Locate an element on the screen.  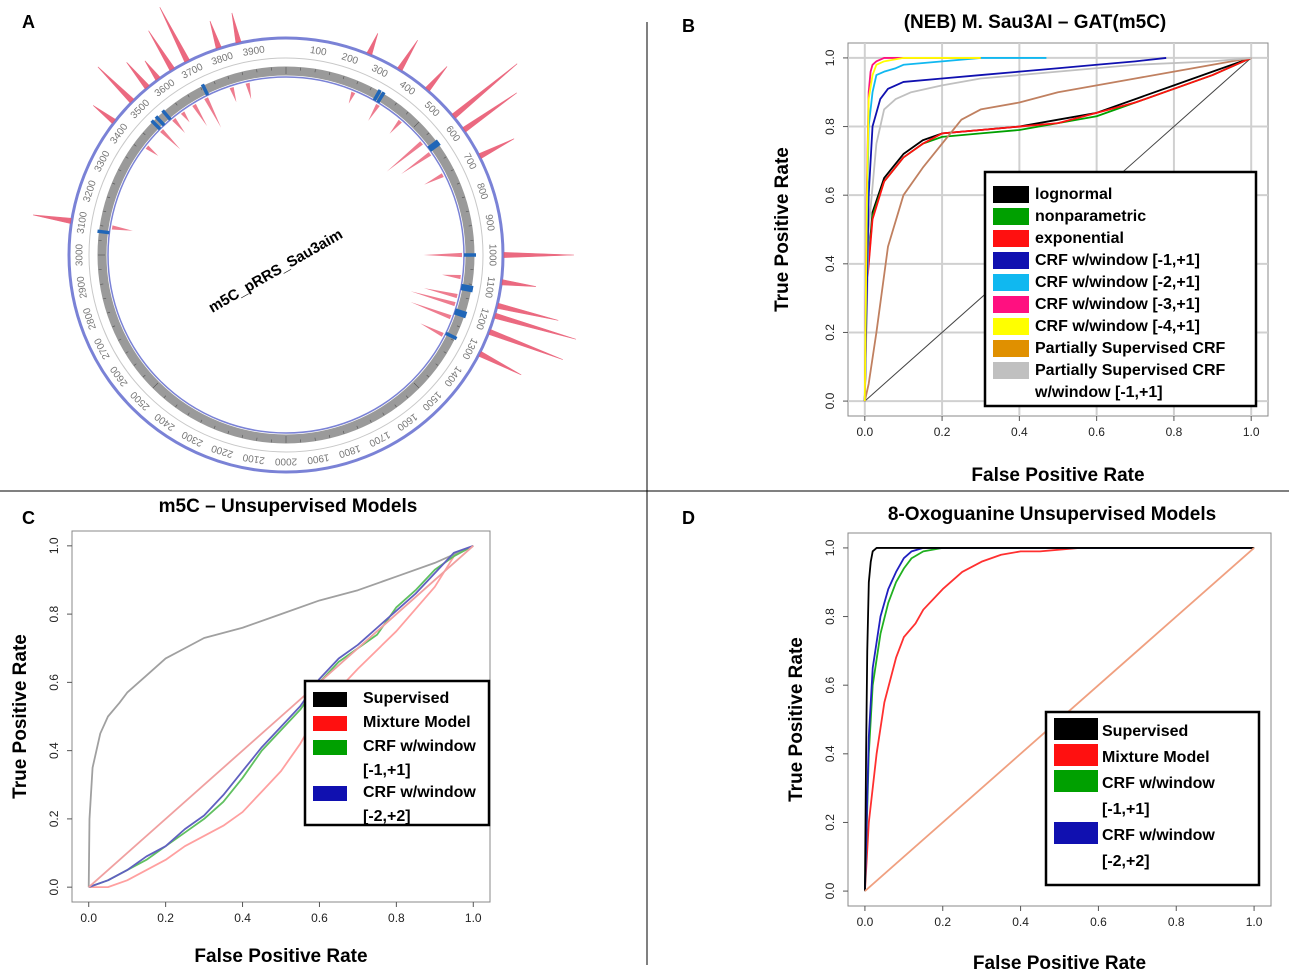
x-tick-label: 0.6 is located at coordinates (1098, 922).